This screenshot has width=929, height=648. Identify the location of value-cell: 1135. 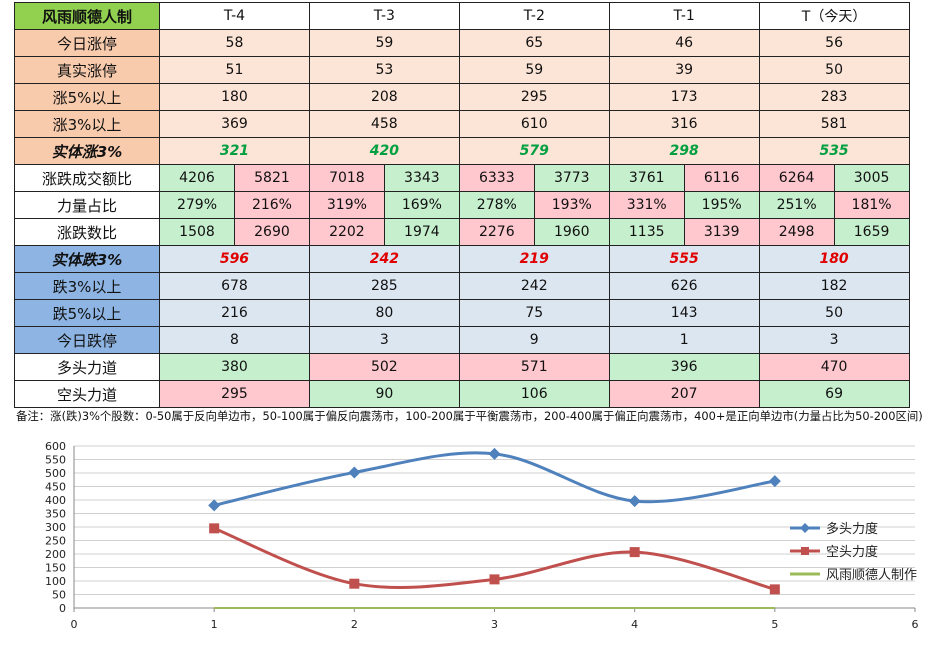
(646, 232).